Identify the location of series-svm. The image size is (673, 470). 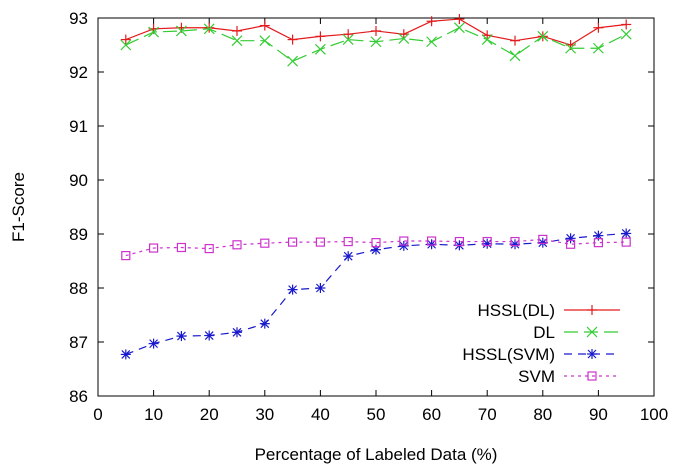
(376, 247).